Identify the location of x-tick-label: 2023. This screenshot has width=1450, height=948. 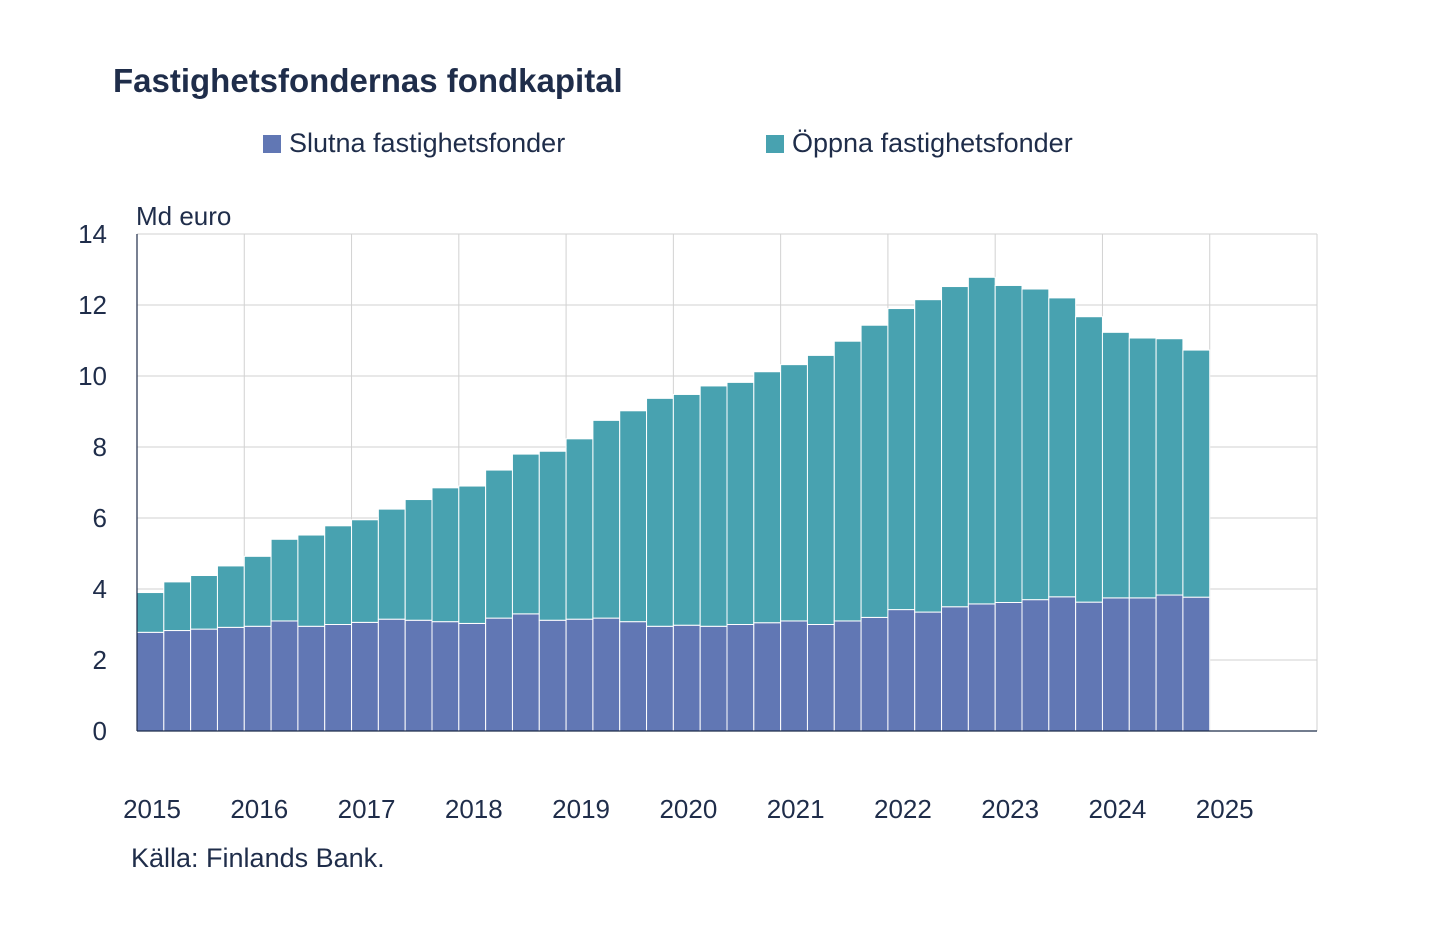
(1010, 809).